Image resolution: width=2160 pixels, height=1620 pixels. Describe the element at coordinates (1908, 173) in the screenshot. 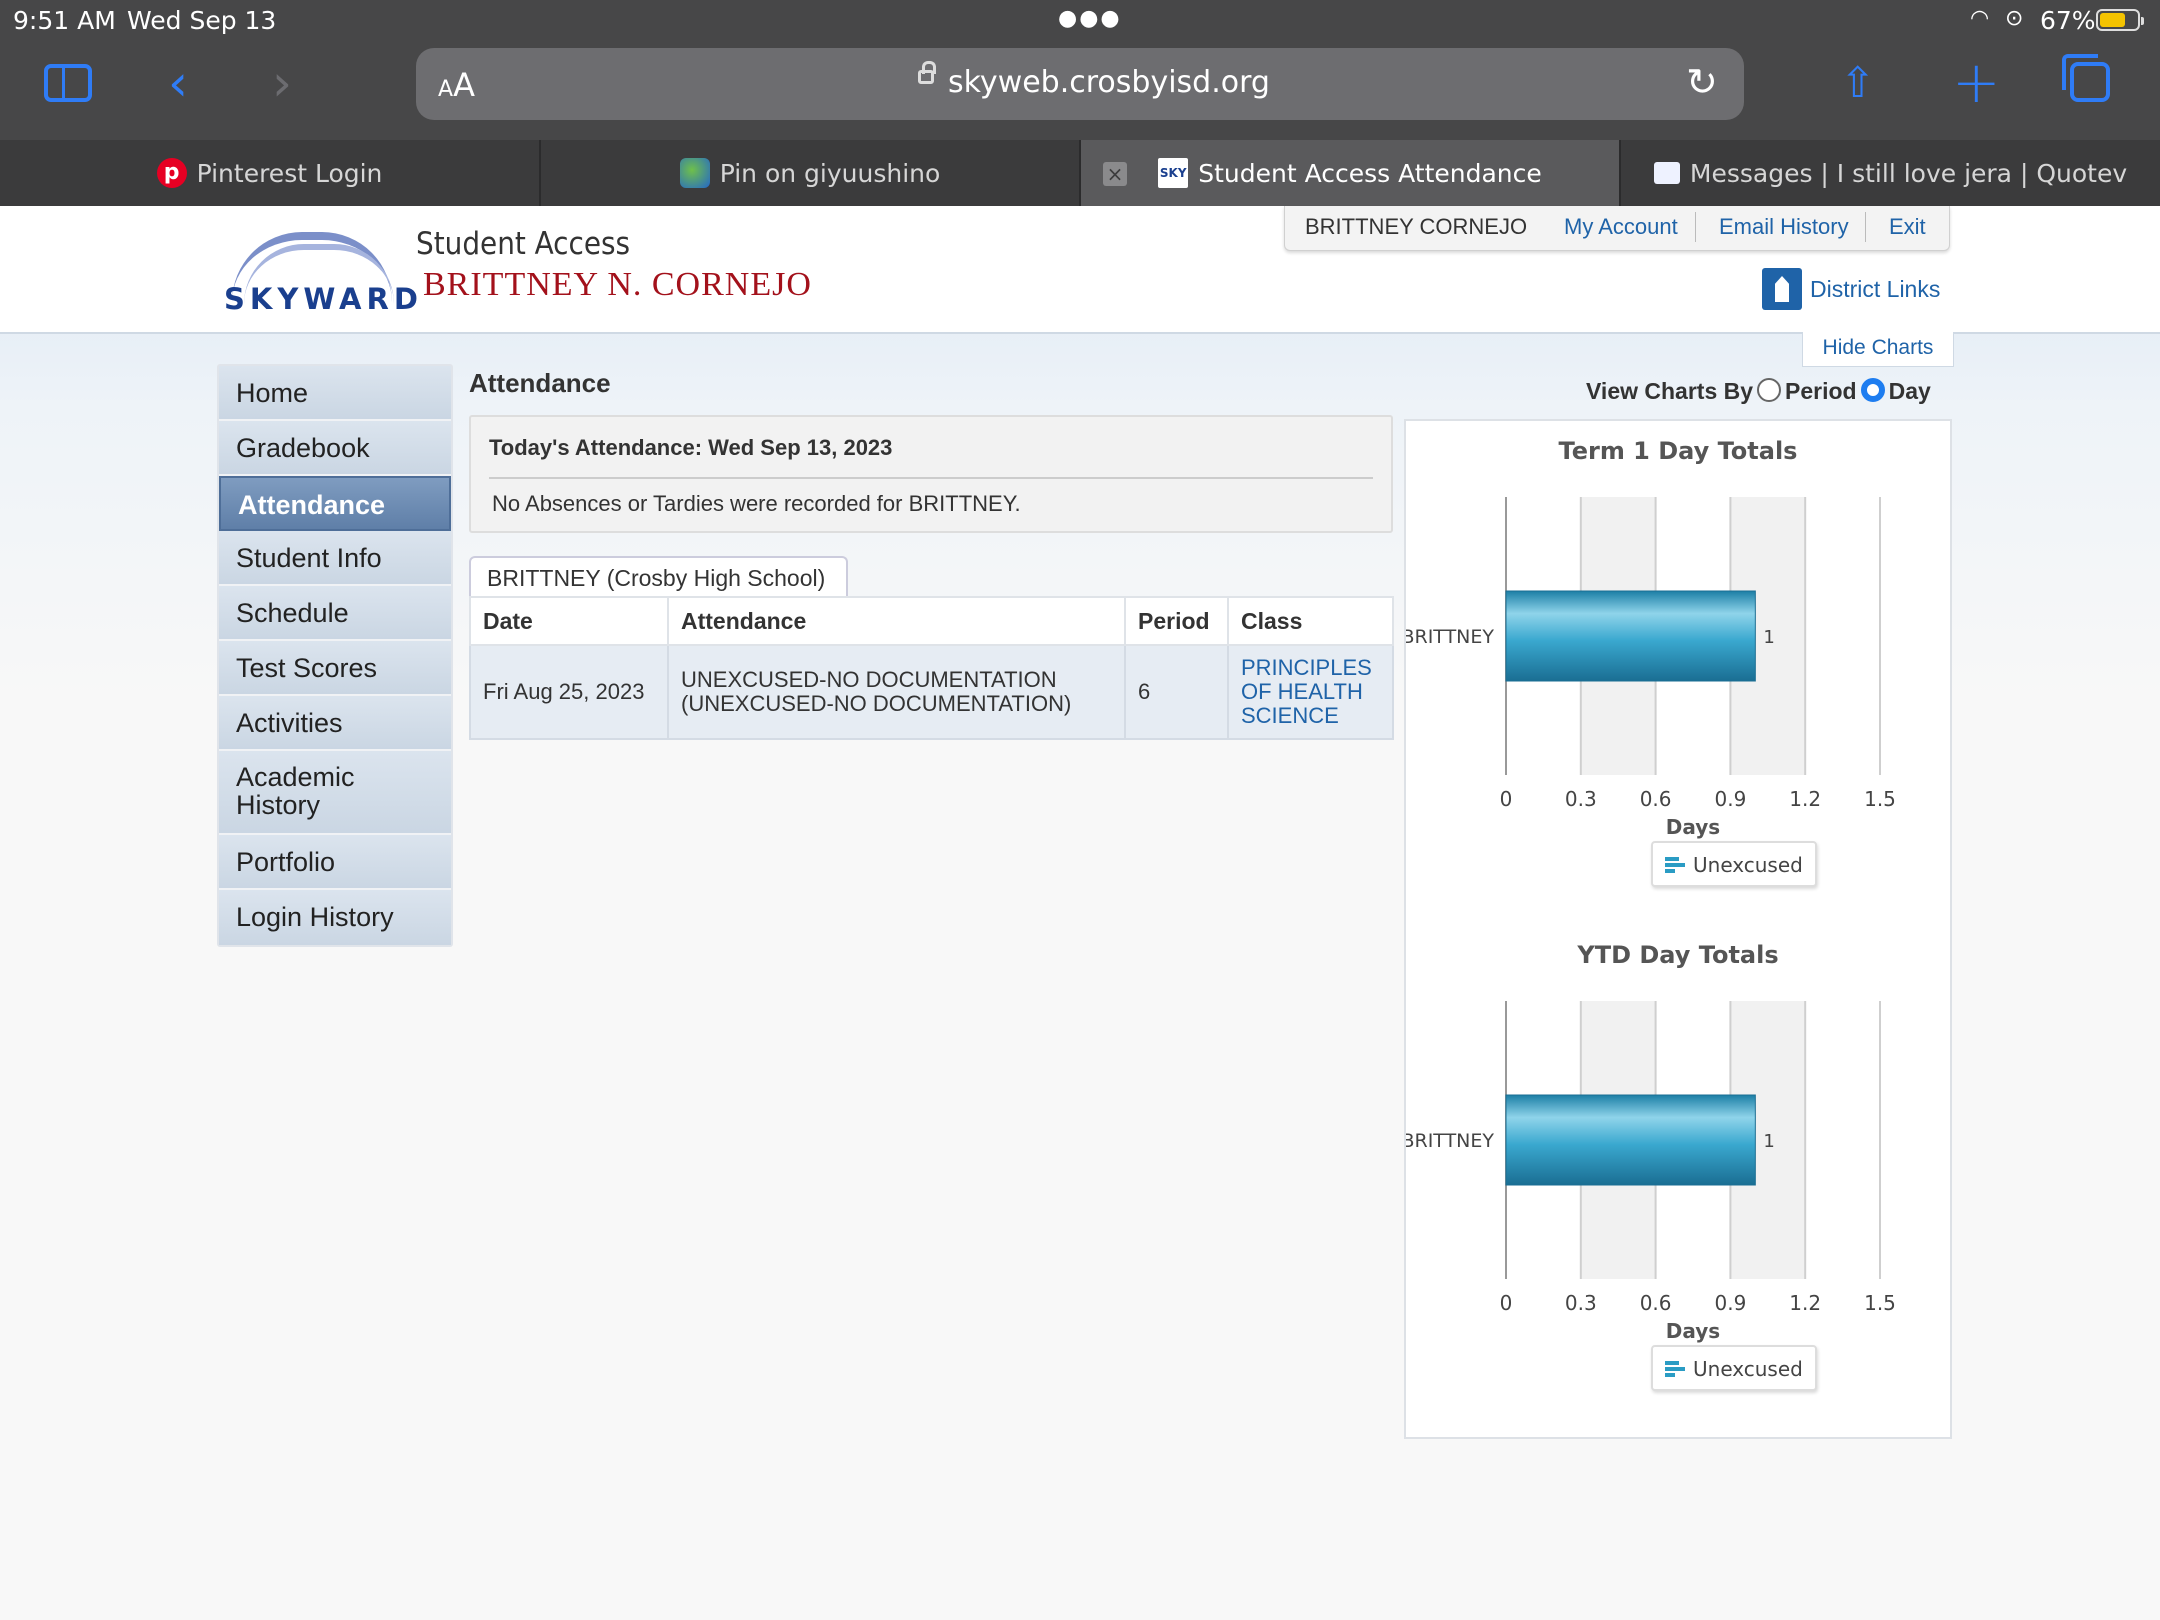

I see `tab-label: Messages | I still love jera | Quotev` at that location.